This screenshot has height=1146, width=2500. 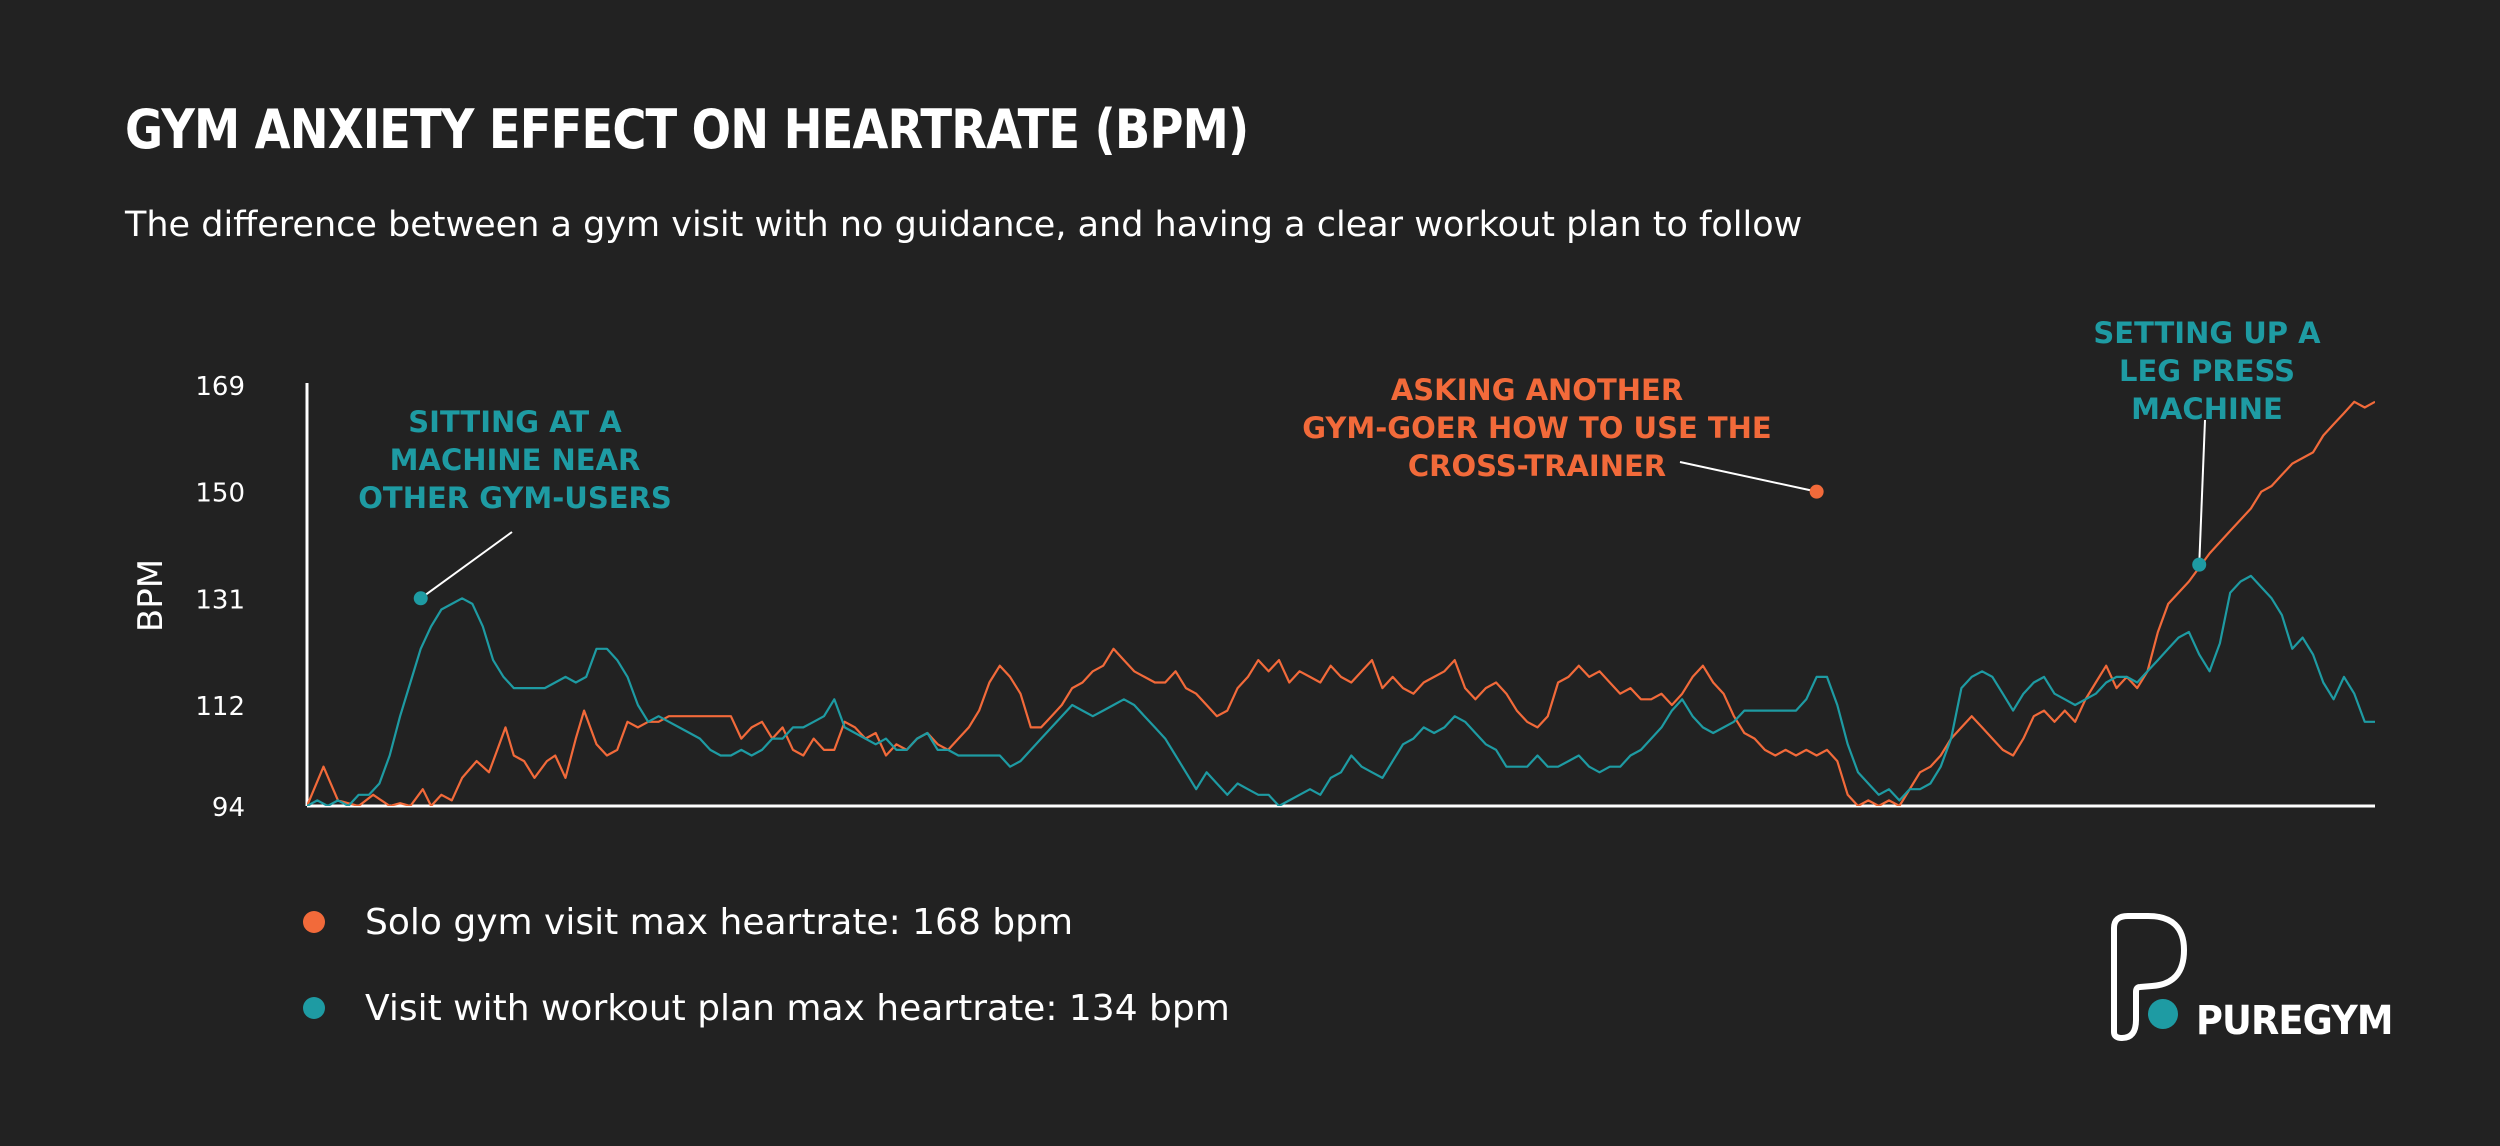 What do you see at coordinates (2163, 1014) in the screenshot?
I see `logo-dot` at bounding box center [2163, 1014].